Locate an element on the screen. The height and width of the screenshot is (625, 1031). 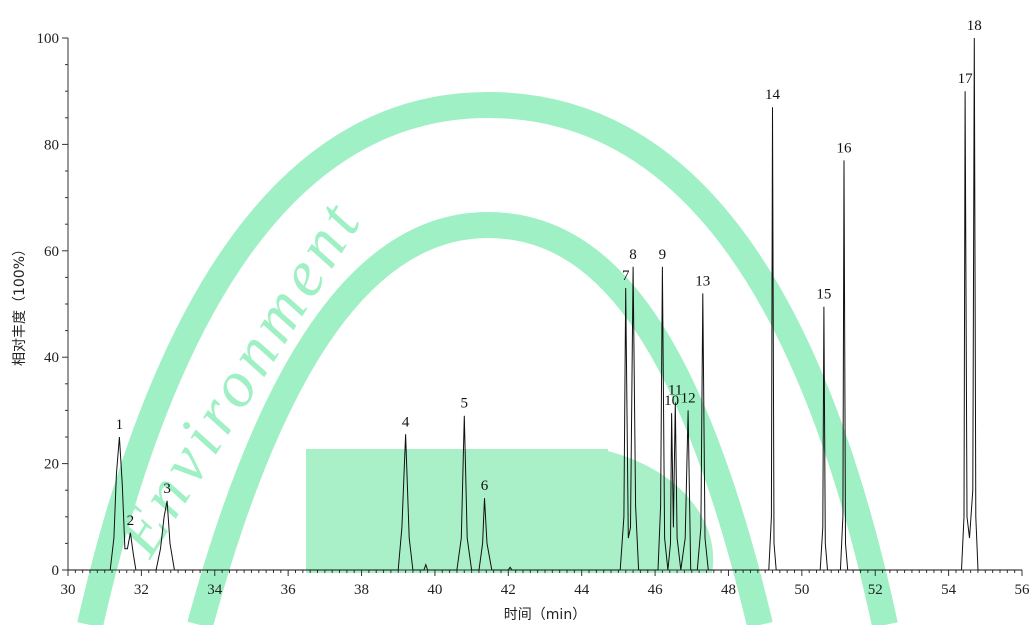
x-tick-label: 34 is located at coordinates (215, 590).